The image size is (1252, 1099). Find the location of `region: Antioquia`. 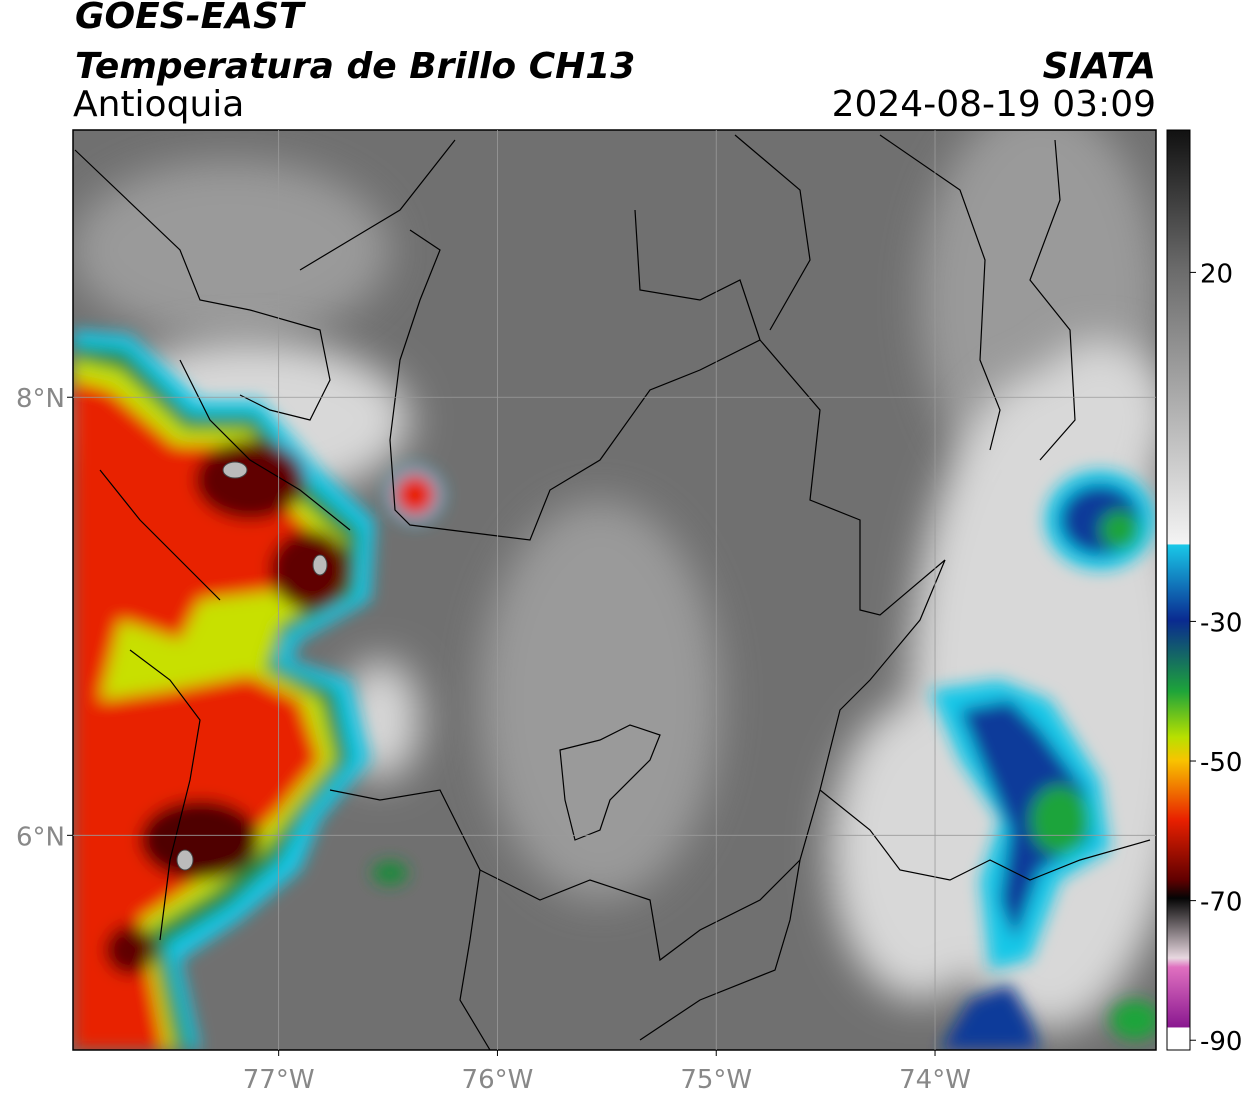

region: Antioquia is located at coordinates (158, 104).